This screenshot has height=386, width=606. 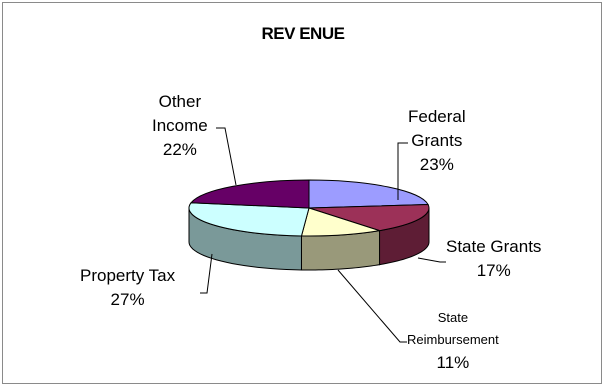 What do you see at coordinates (493, 259) in the screenshot?
I see `label-state-grants: State Grants 17%` at bounding box center [493, 259].